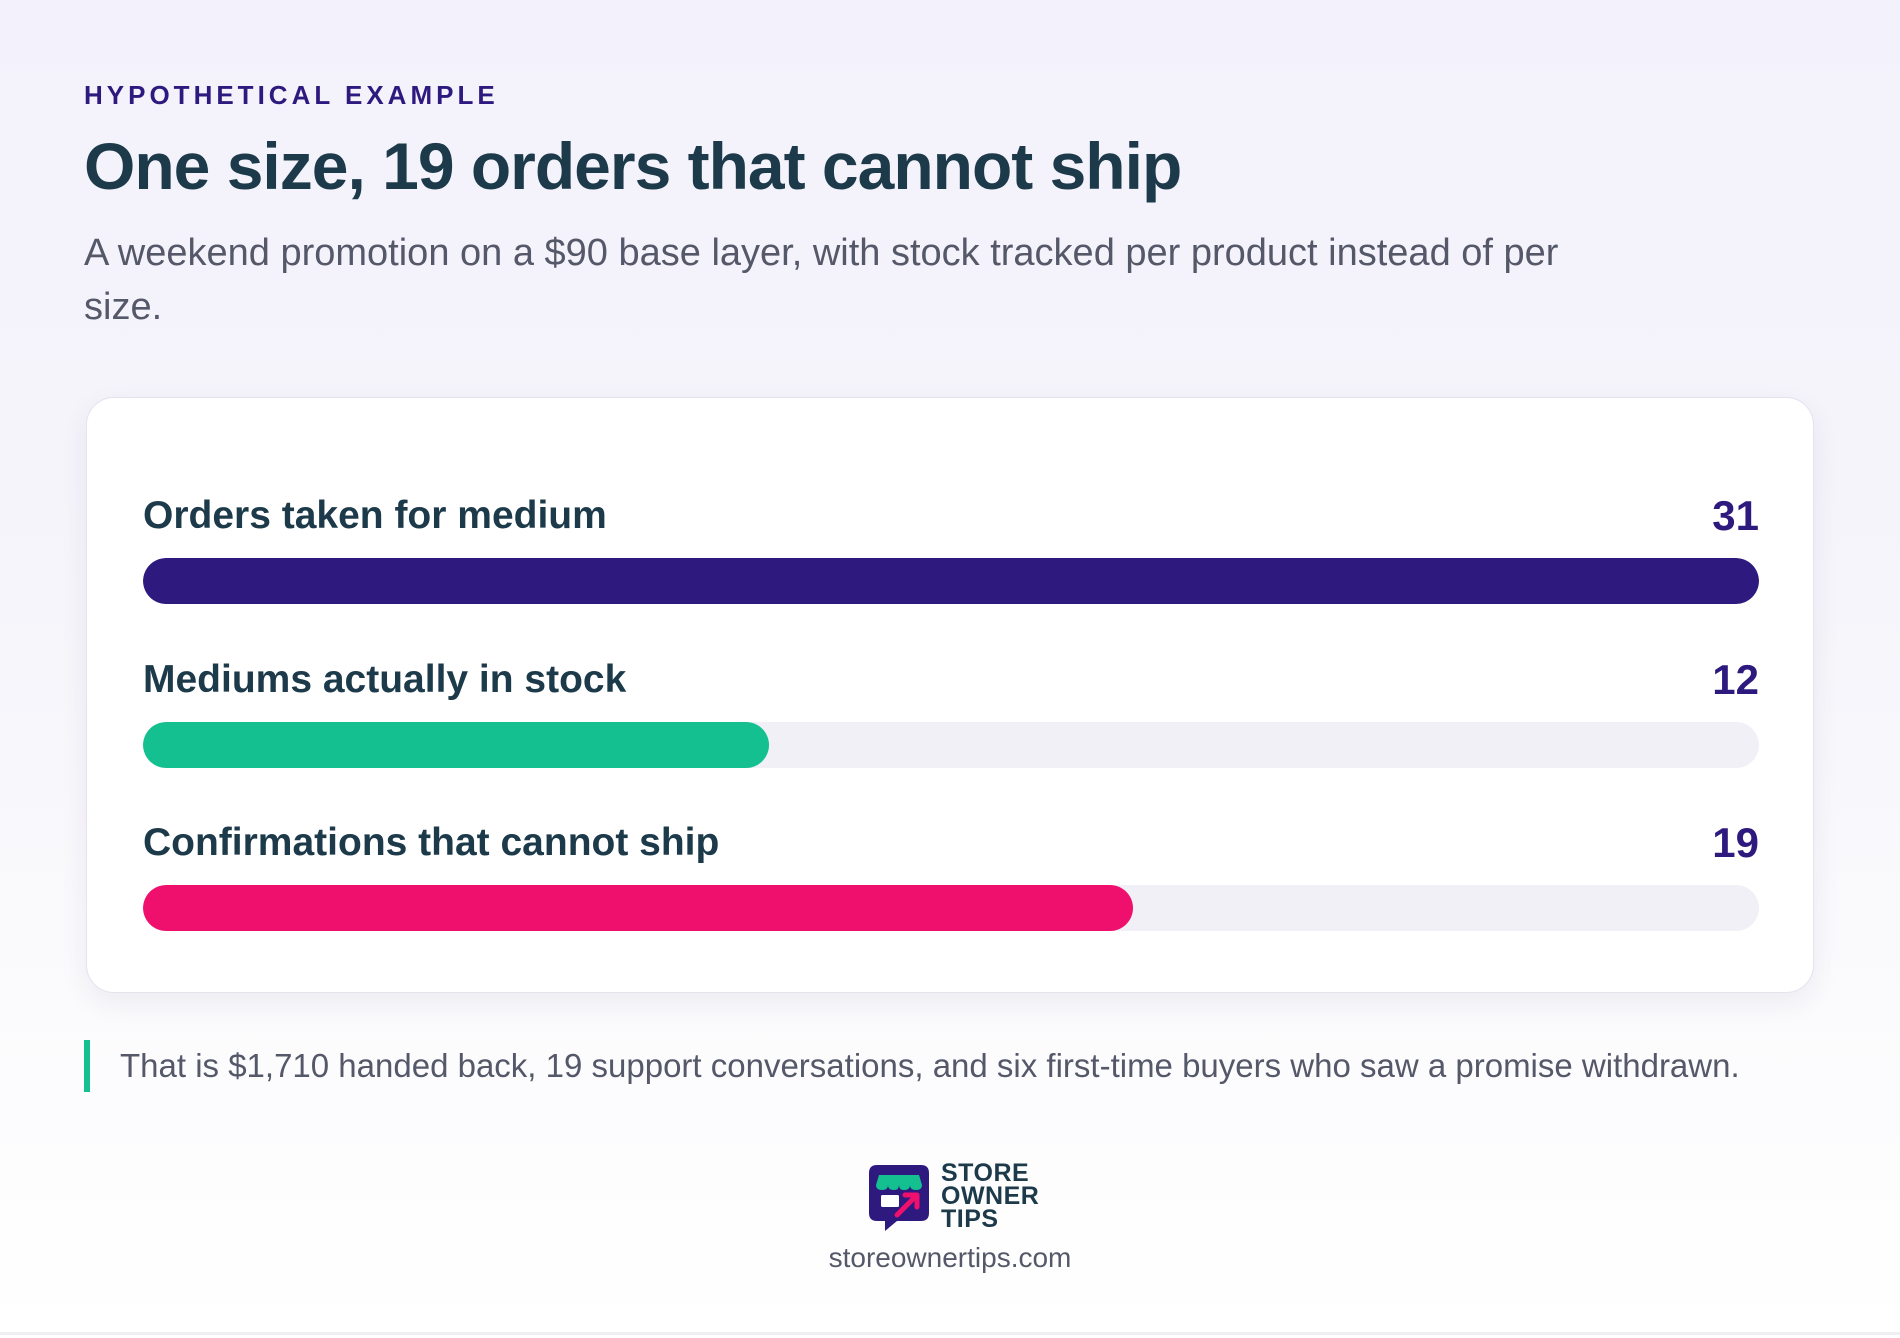 This screenshot has height=1338, width=1900. What do you see at coordinates (951, 875) in the screenshot?
I see `bar-row: Confirmations that cannot ship 19` at bounding box center [951, 875].